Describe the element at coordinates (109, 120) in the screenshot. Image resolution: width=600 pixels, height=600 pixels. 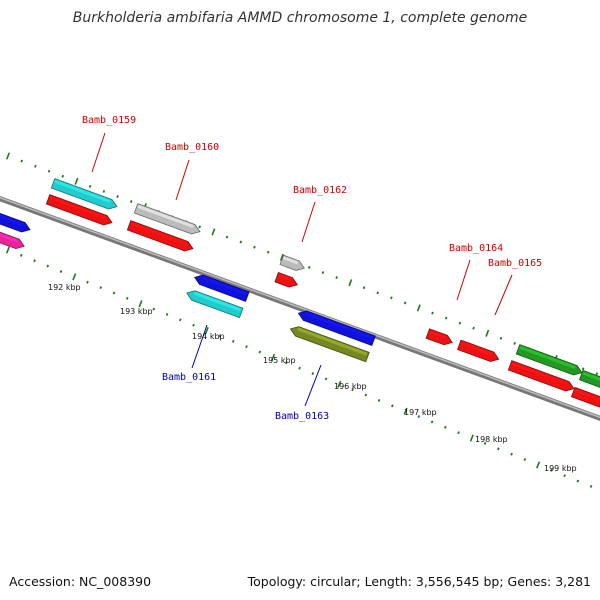
I see `gene-label-bamb-0159: Bamb_0159` at that location.